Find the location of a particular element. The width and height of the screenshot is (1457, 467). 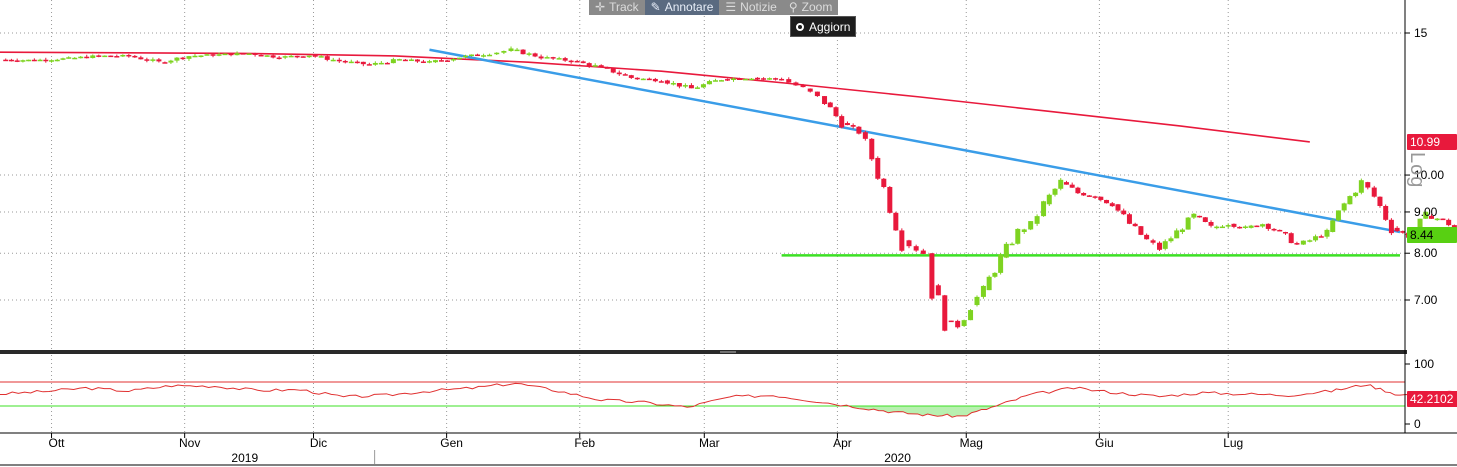

rsi-indicator is located at coordinates (728, 399).